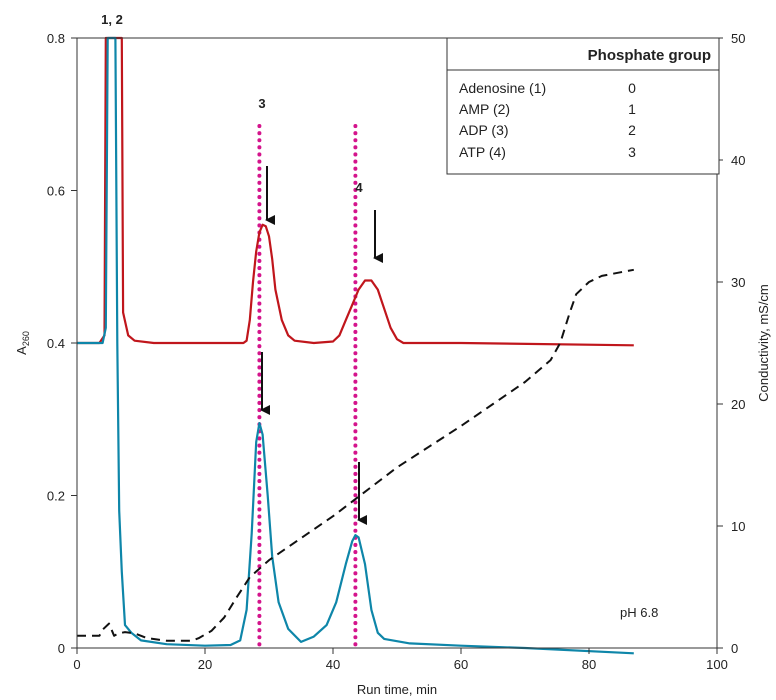 This screenshot has width=776, height=700. What do you see at coordinates (738, 404) in the screenshot?
I see `y2-tick-label: 20` at bounding box center [738, 404].